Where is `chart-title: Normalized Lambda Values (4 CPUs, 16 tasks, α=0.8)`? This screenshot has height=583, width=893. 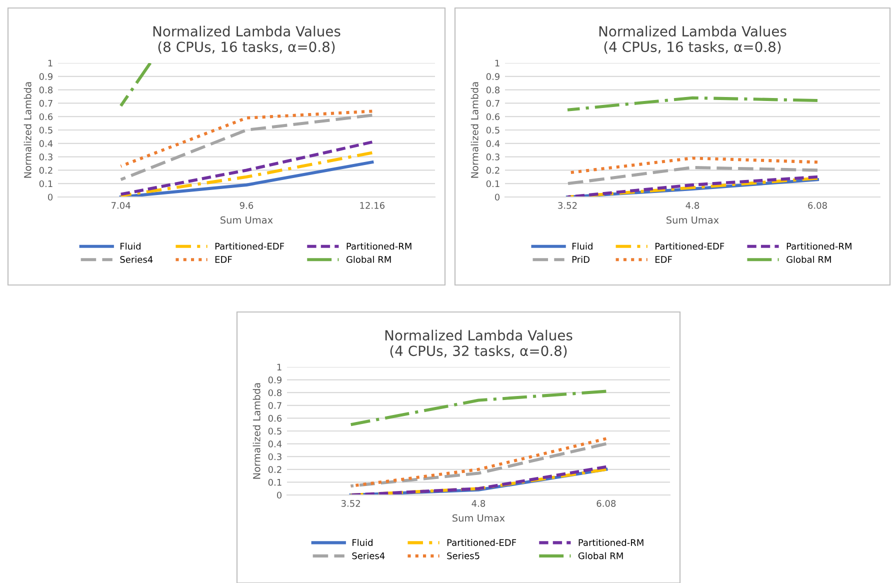 chart-title: Normalized Lambda Values (4 CPUs, 16 tasks, α=0.8) is located at coordinates (692, 40).